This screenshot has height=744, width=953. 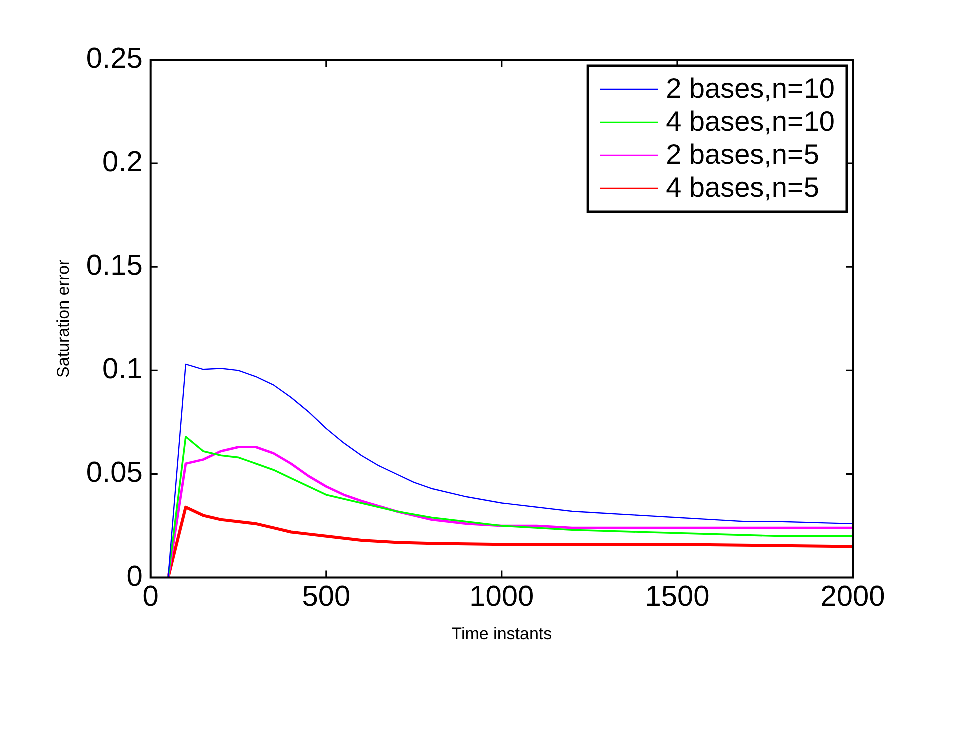 I want to click on legend-label: 2 bases,n=5, so click(x=743, y=154).